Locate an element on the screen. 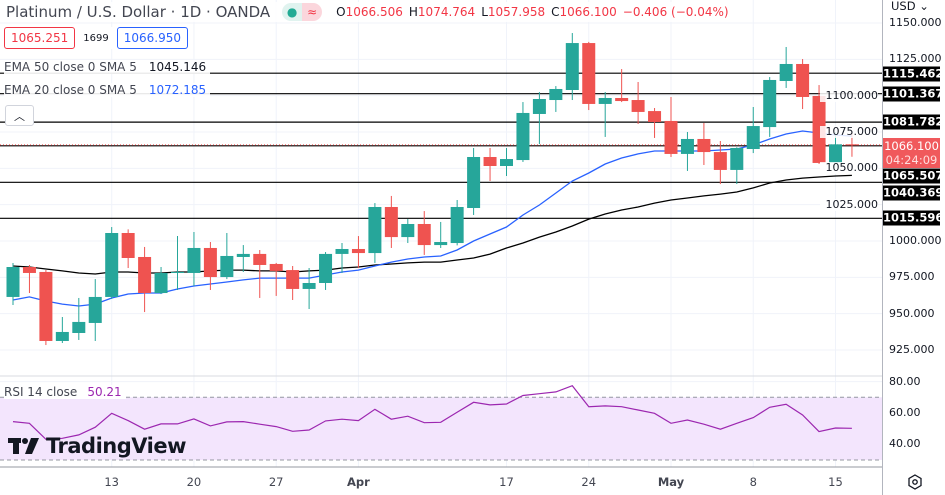  buy-button: 1066.950 is located at coordinates (152, 38).